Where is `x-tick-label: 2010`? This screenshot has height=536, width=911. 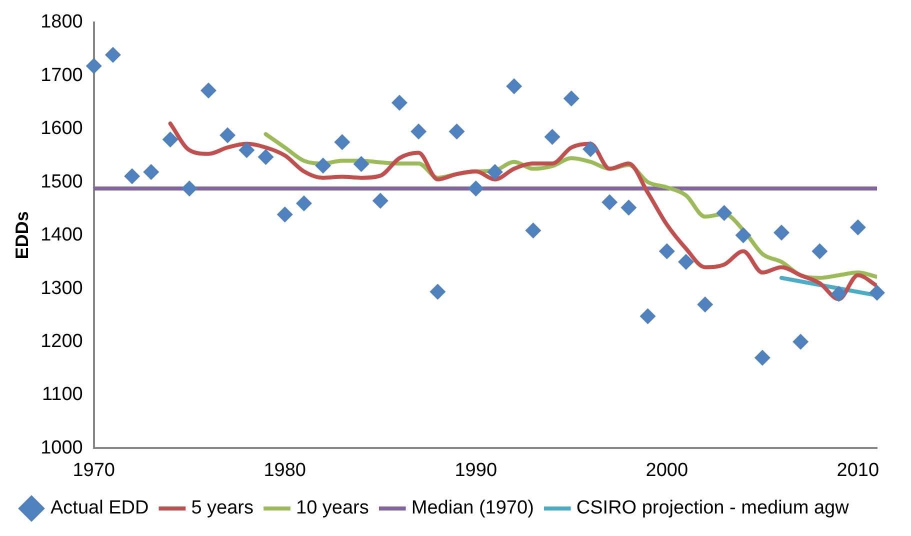
x-tick-label: 2010 is located at coordinates (858, 470).